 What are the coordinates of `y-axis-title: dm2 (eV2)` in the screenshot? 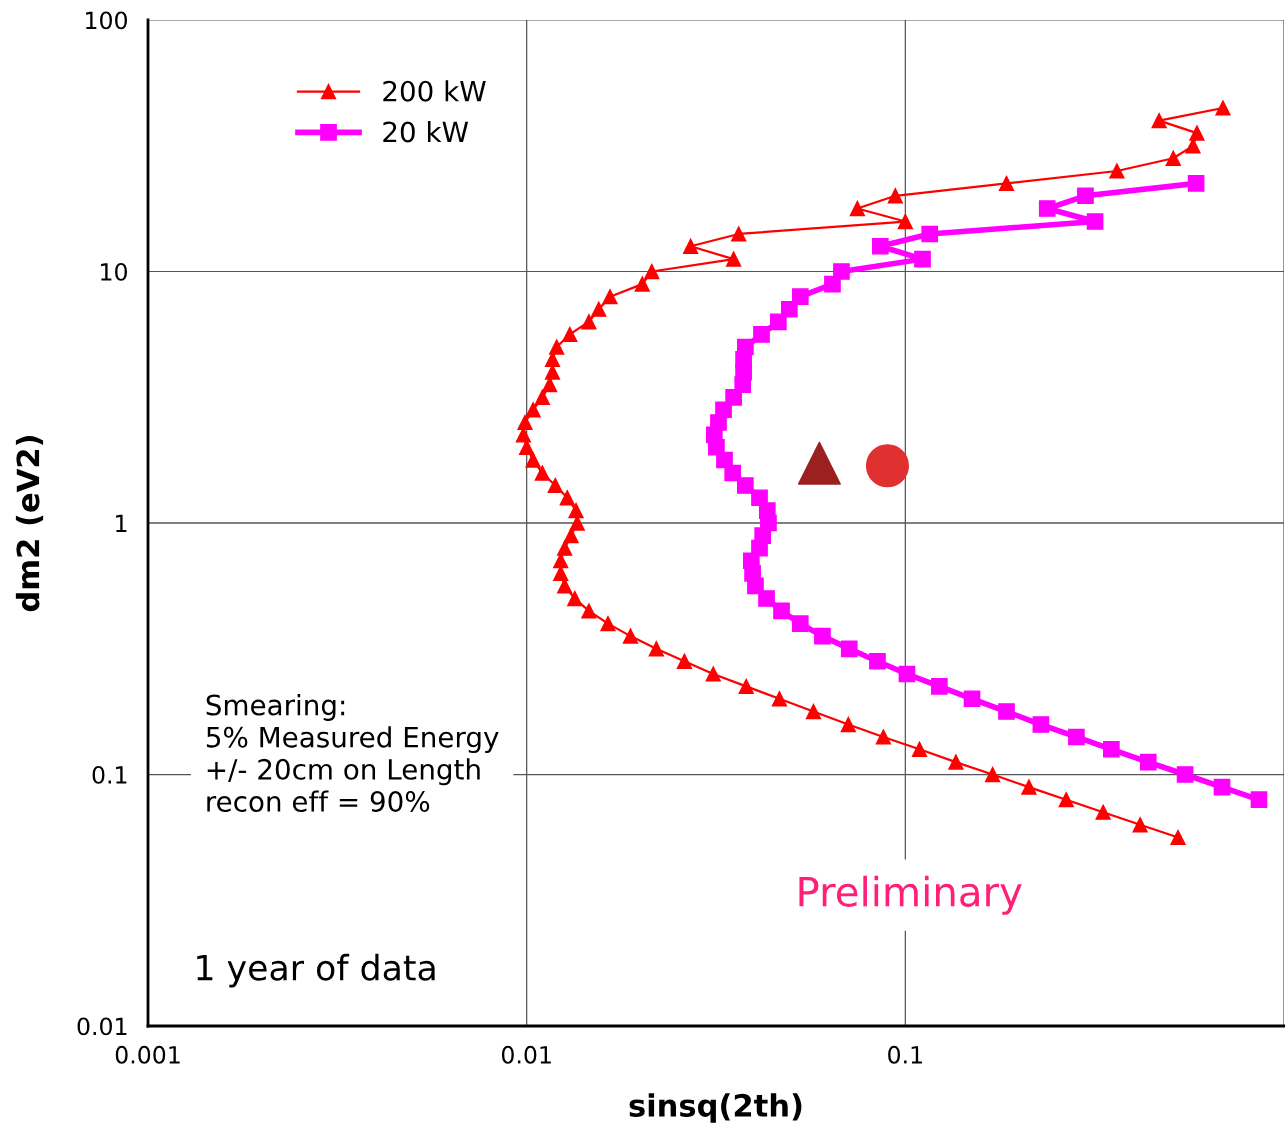 It's located at (29, 524).